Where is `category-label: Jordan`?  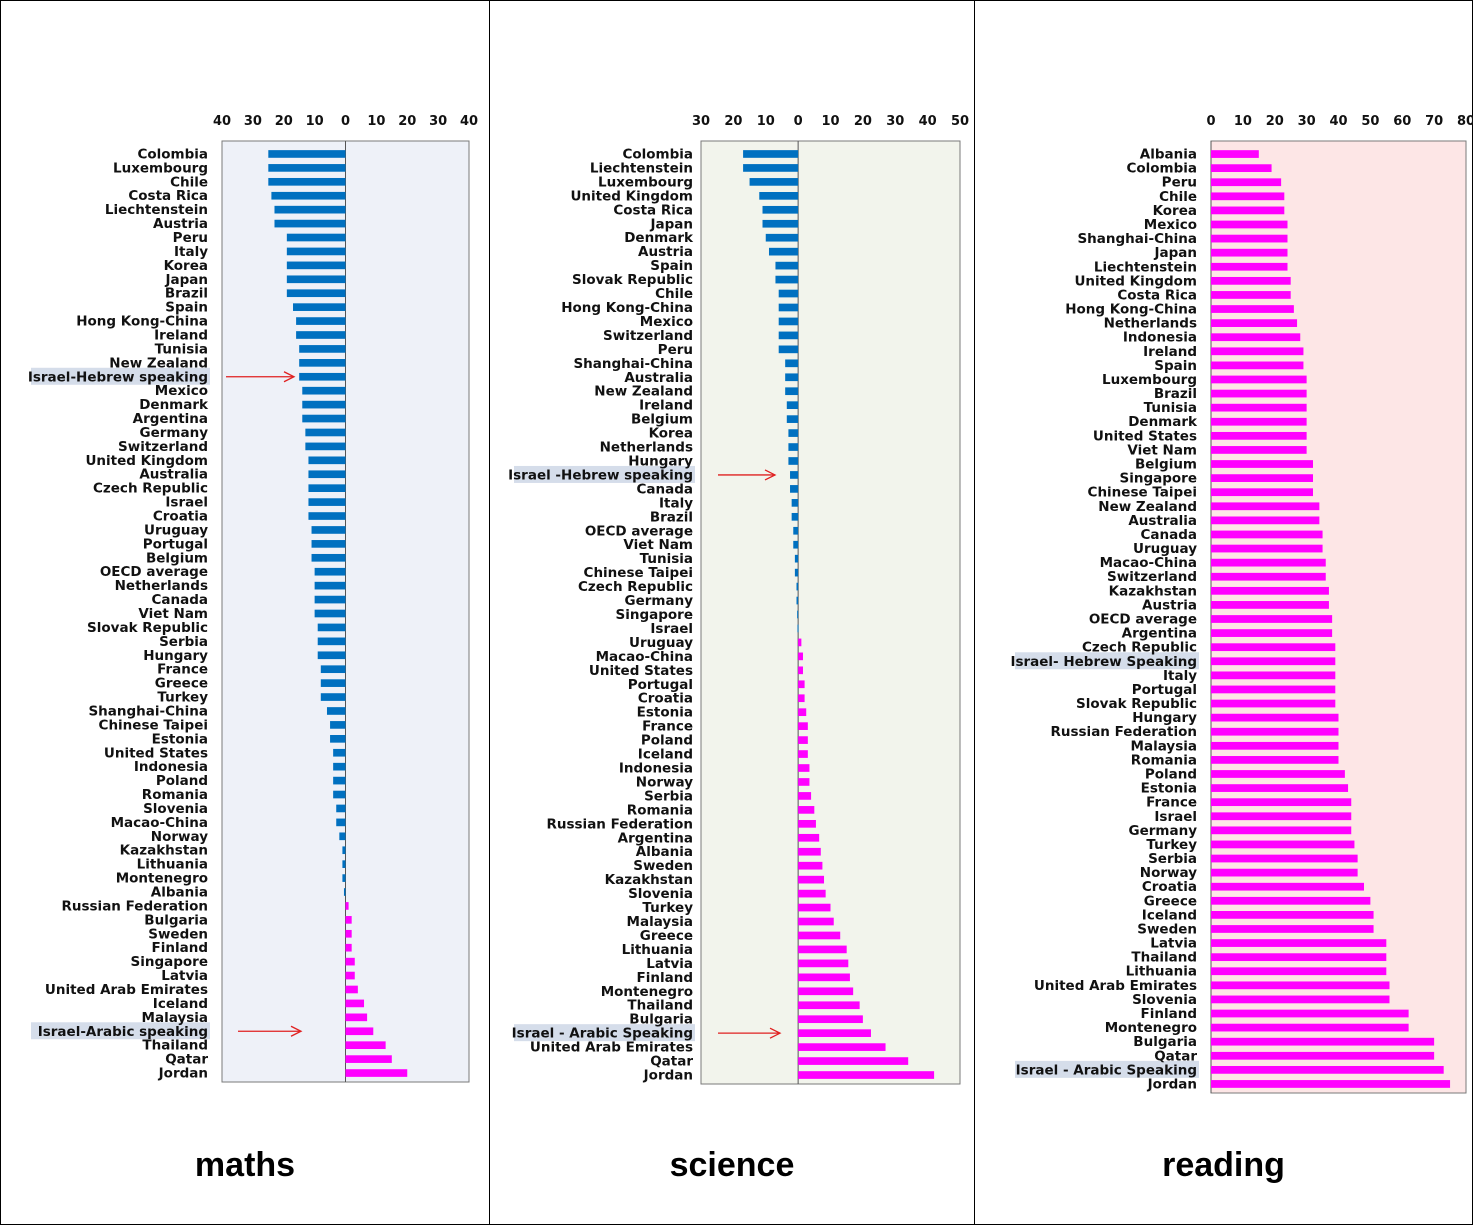 category-label: Jordan is located at coordinates (668, 1076).